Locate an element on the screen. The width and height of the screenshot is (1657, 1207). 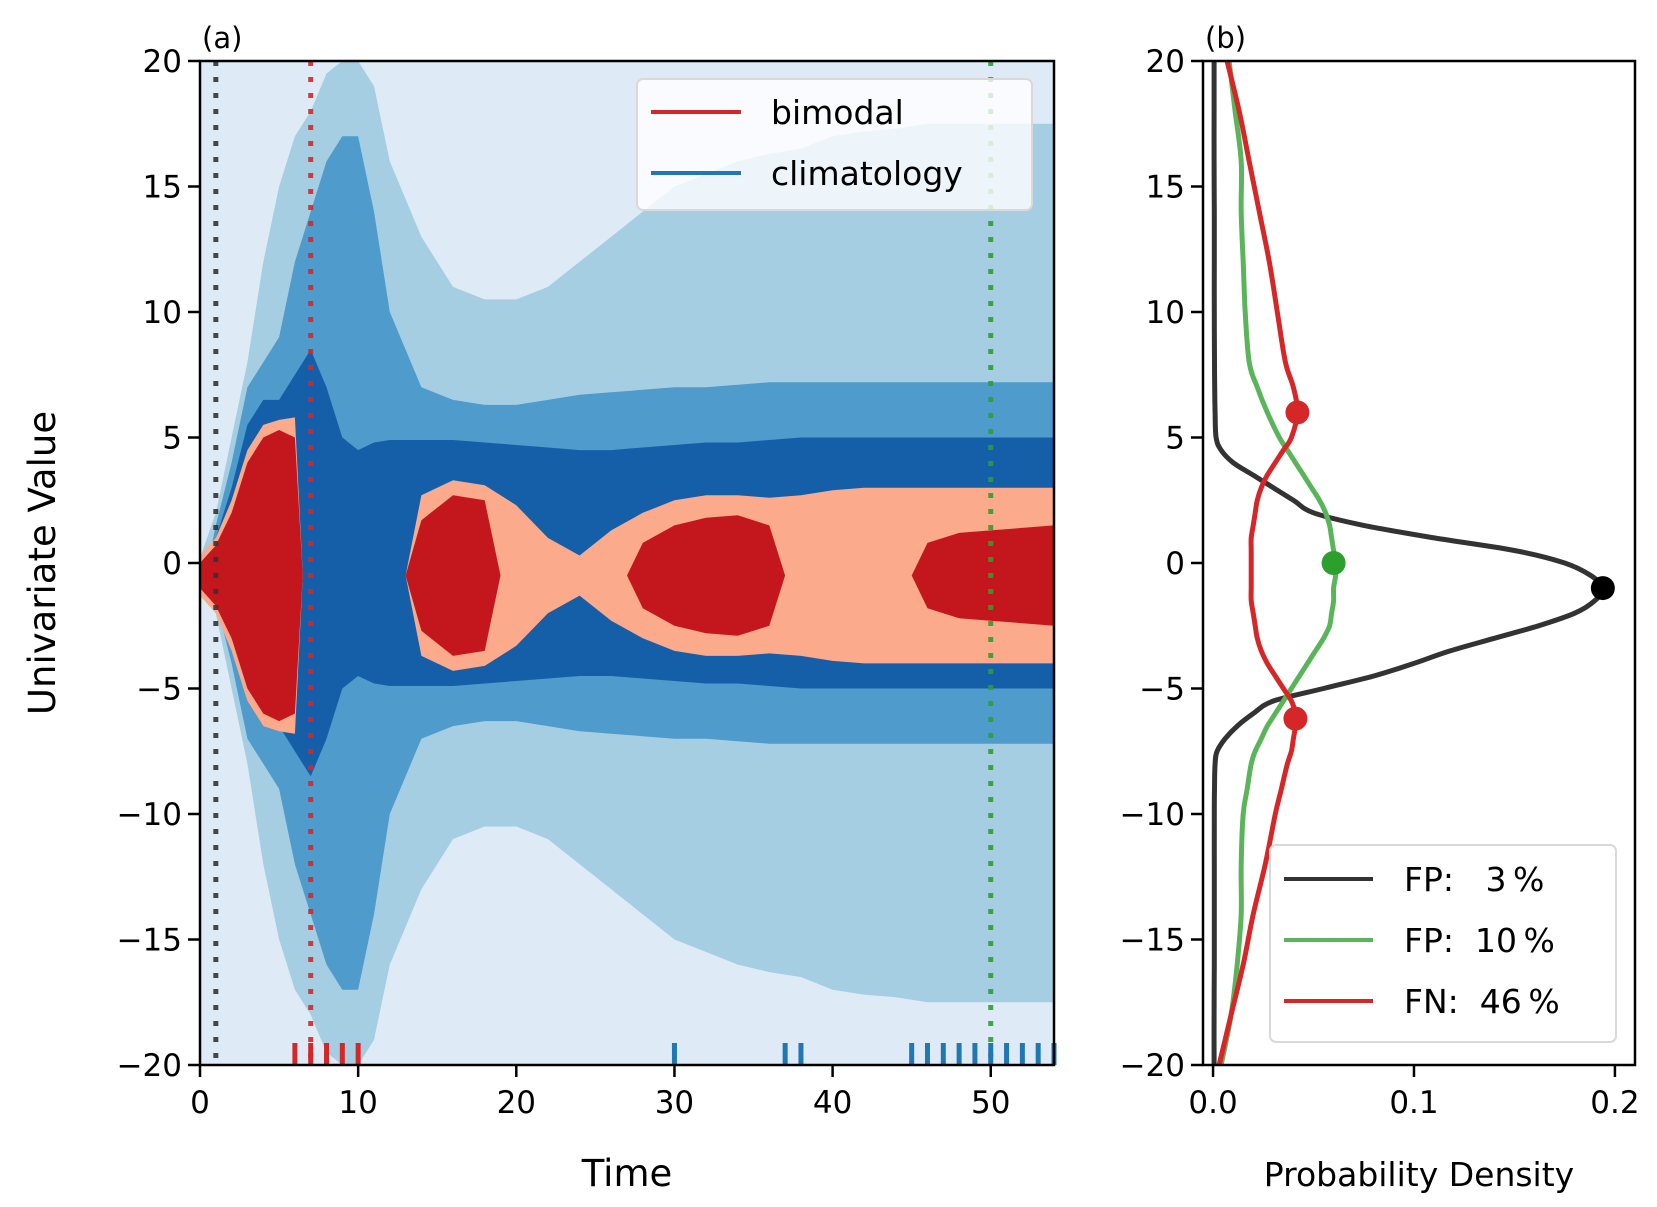
legend-b: FP: 3 % FP: 10 % FN: 46 % is located at coordinates (1443, 943).